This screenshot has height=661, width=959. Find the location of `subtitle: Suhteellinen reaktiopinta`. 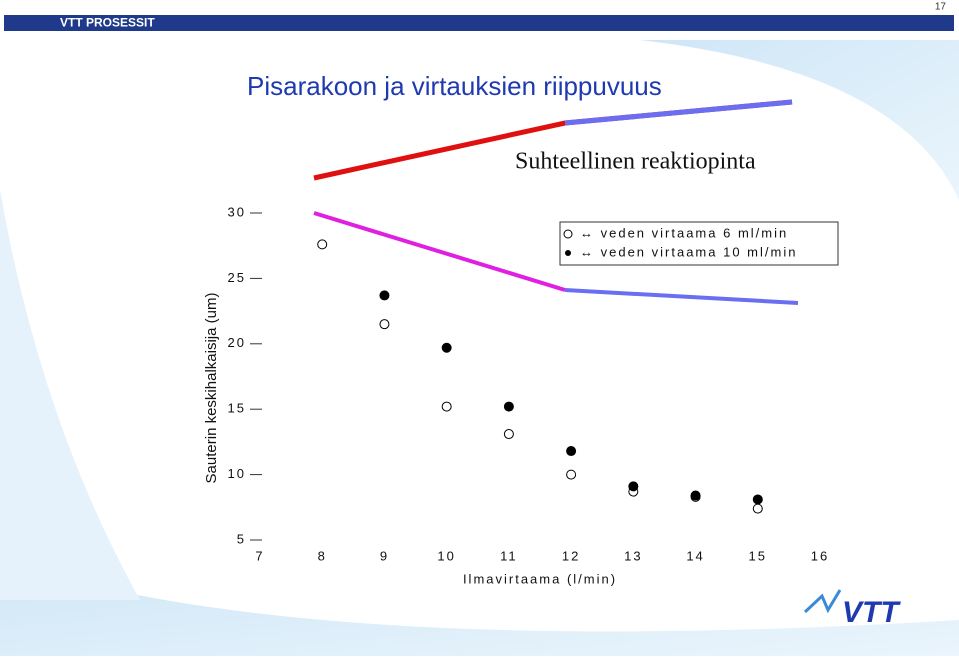

subtitle: Suhteellinen reaktiopinta is located at coordinates (635, 162).